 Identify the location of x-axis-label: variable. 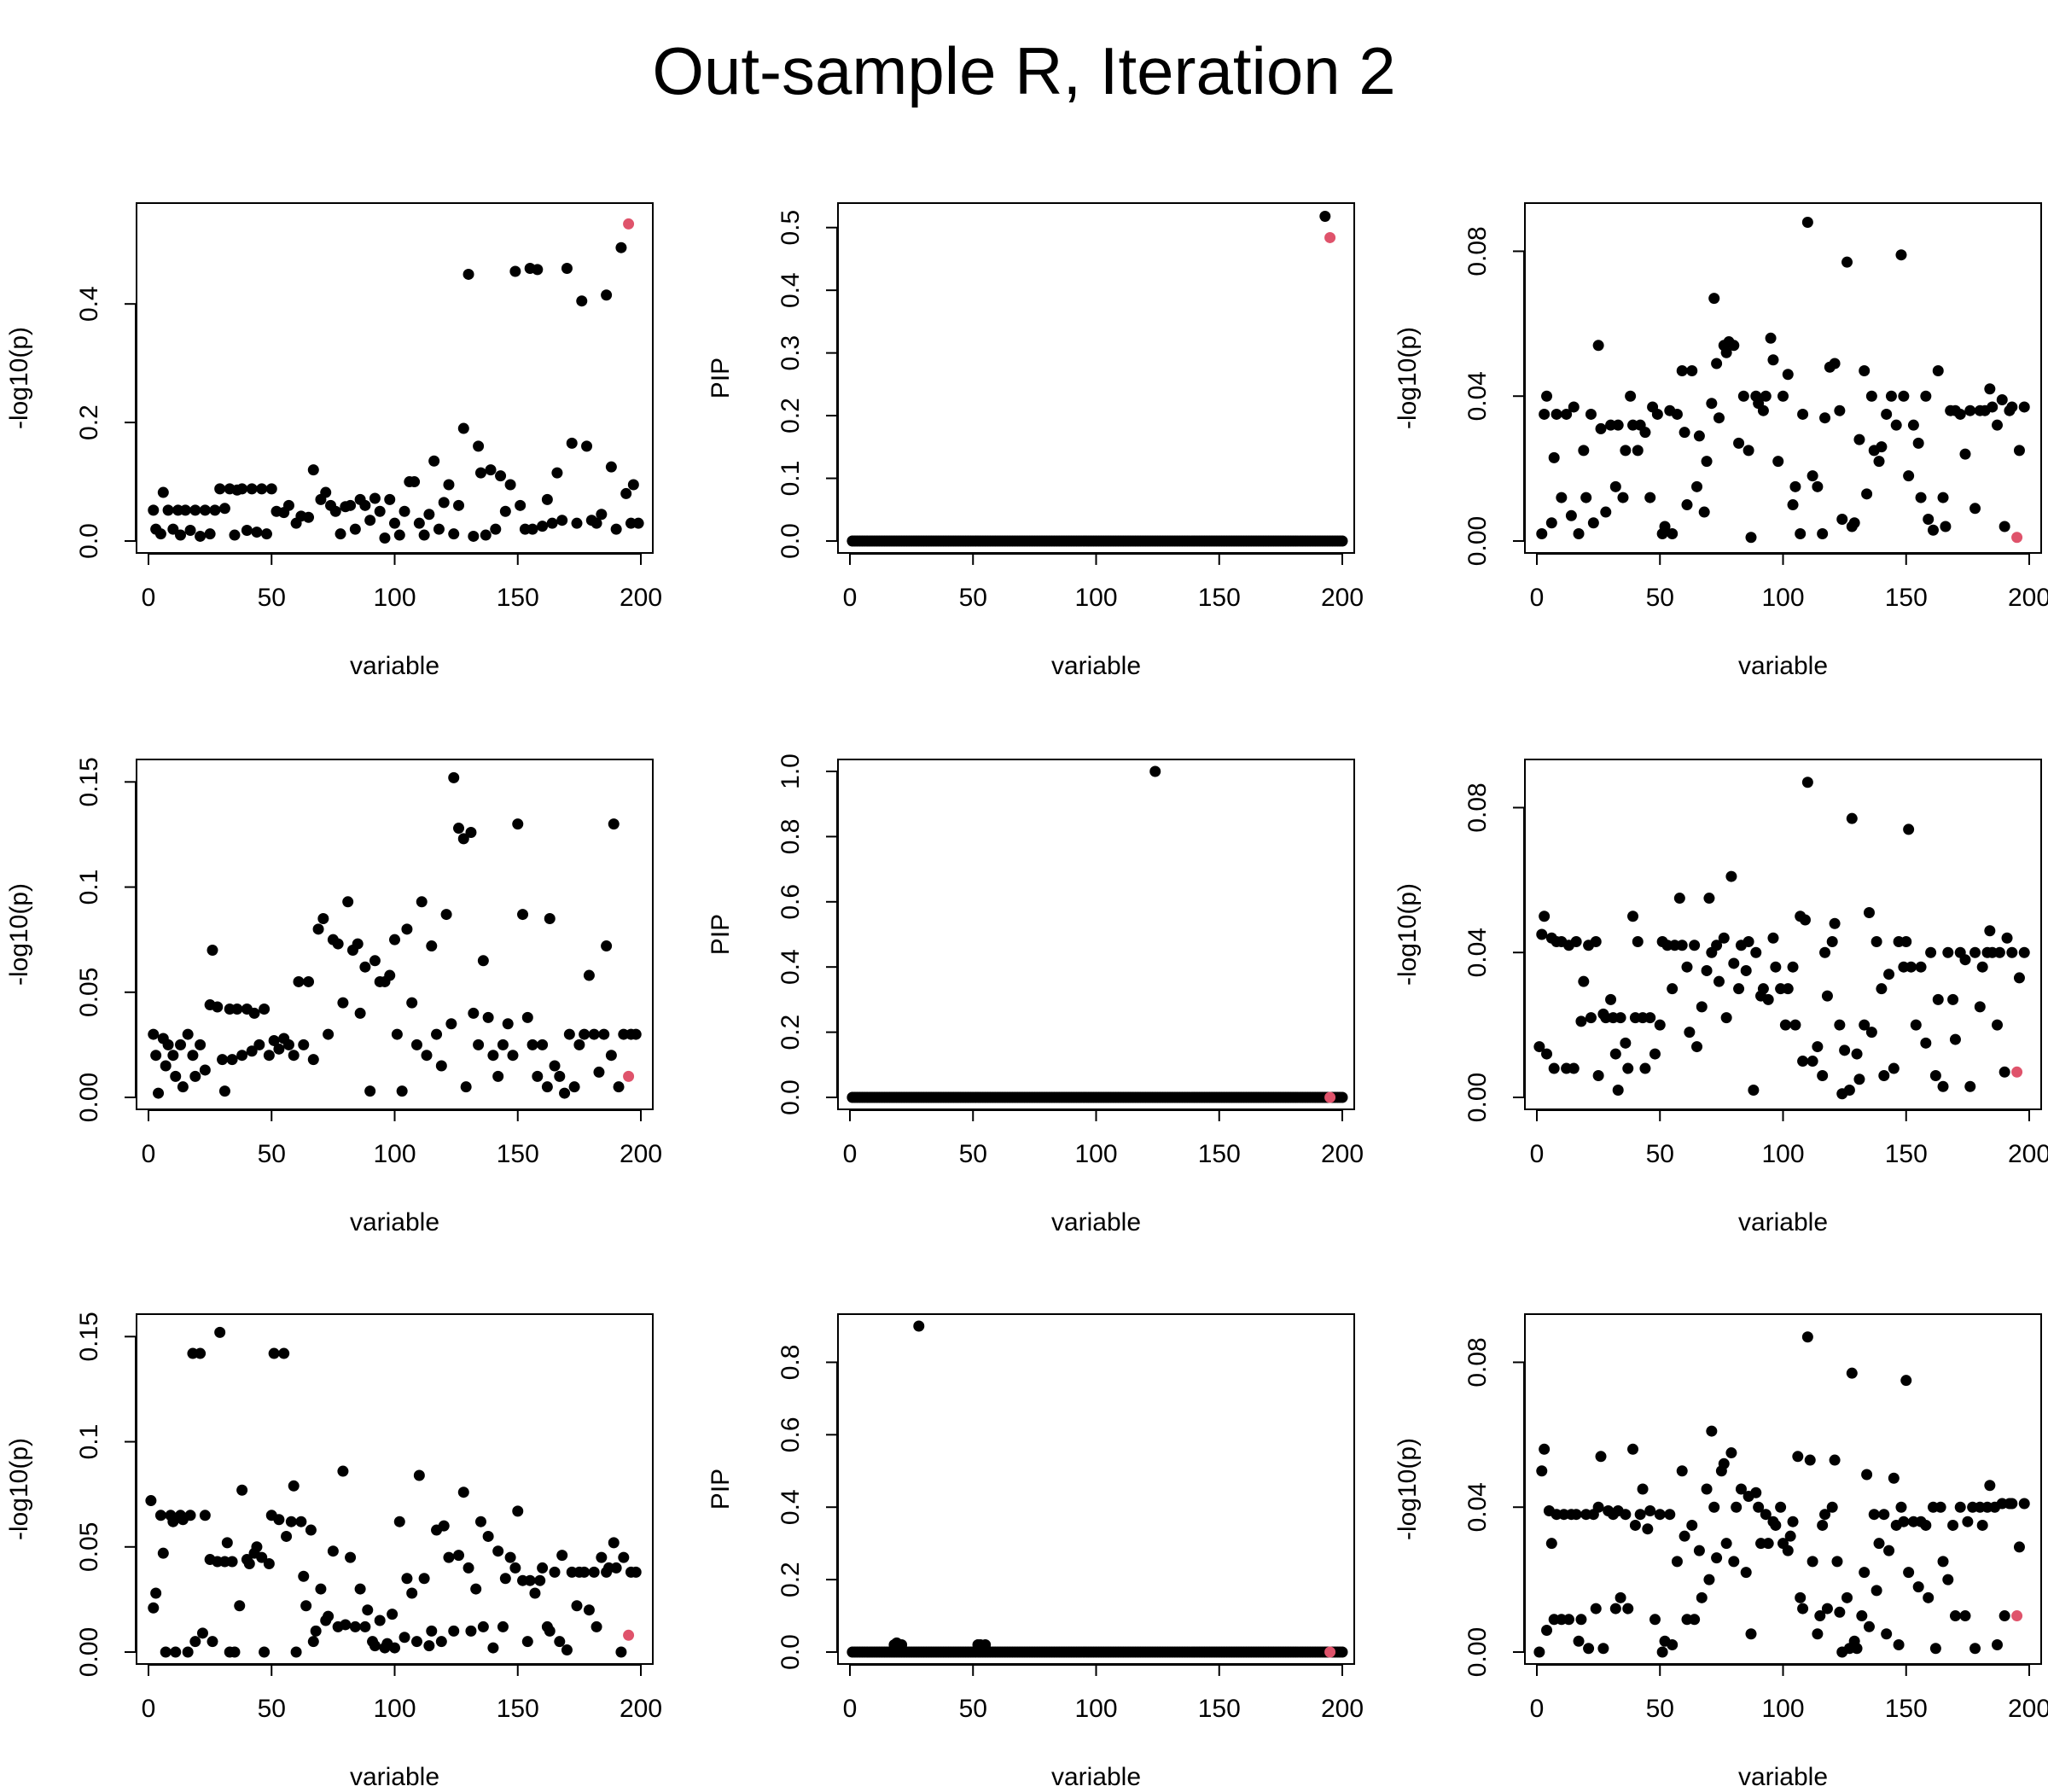
(394, 666).